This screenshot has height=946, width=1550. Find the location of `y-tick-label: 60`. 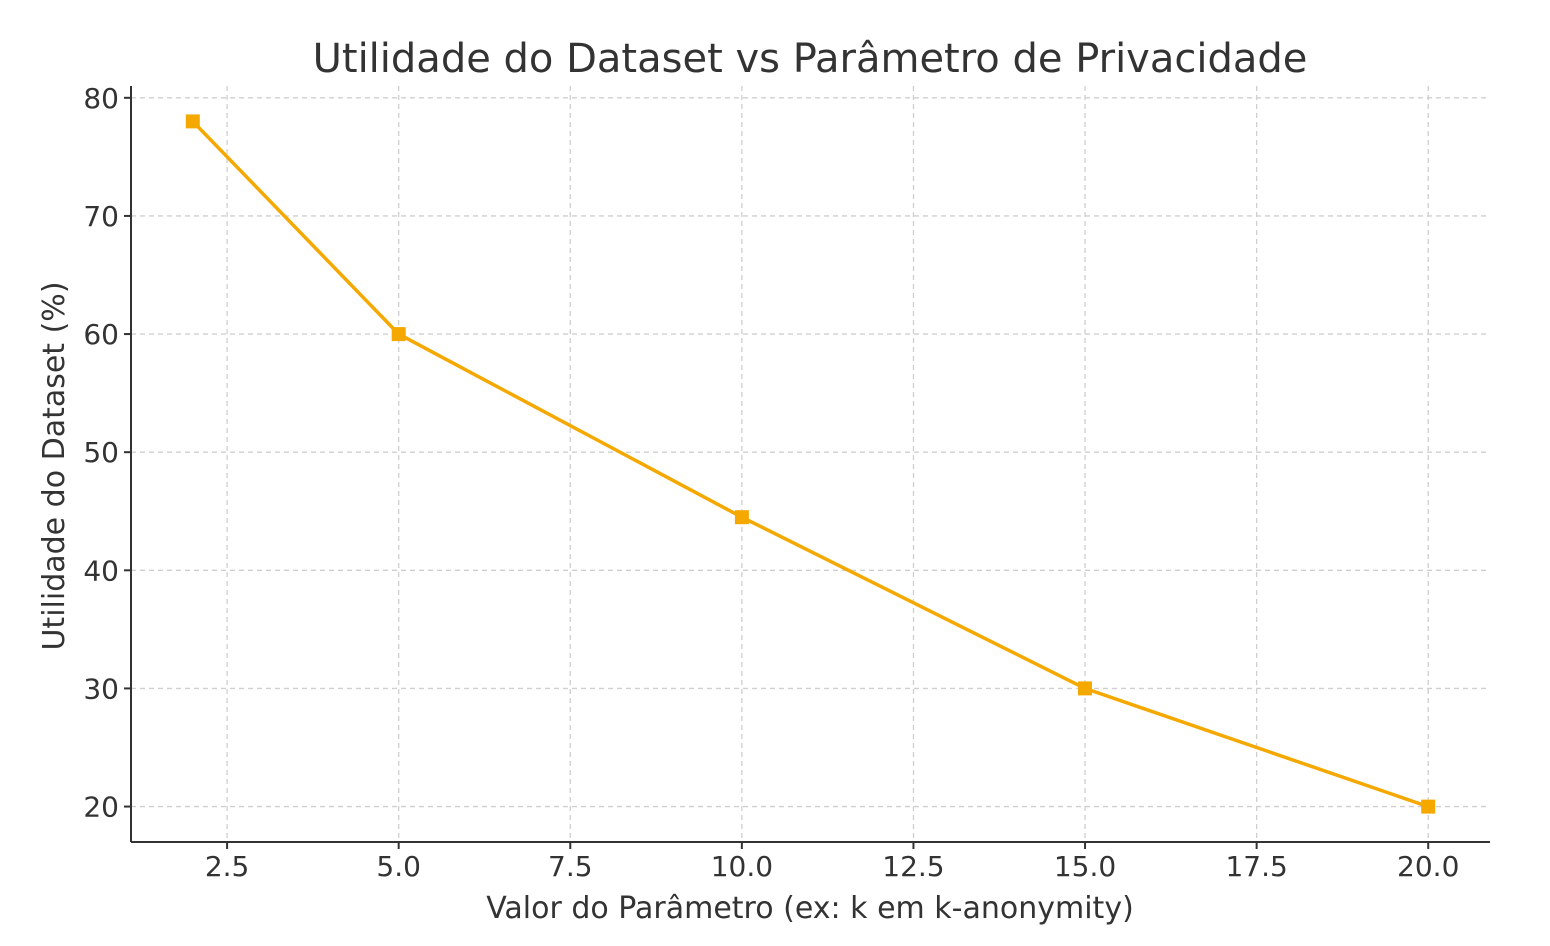

y-tick-label: 60 is located at coordinates (101, 334).